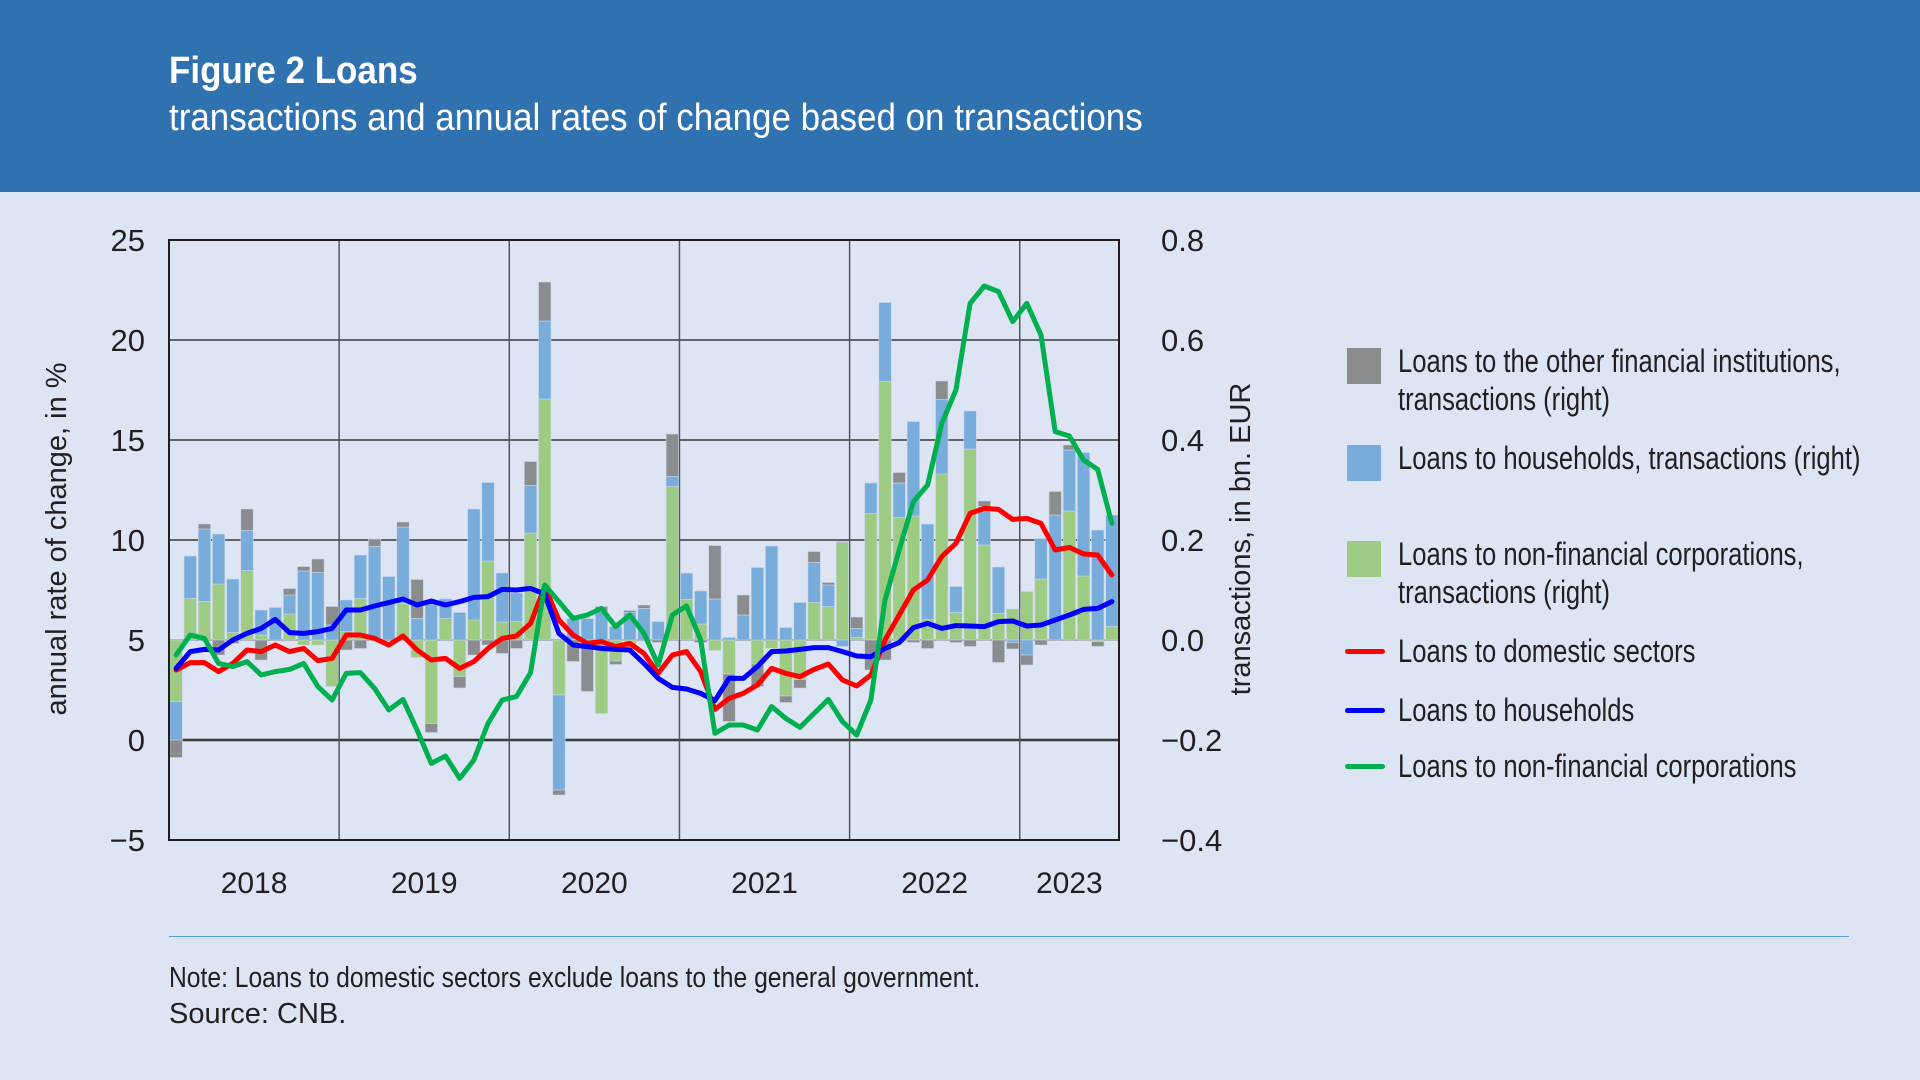 The width and height of the screenshot is (1920, 1080). What do you see at coordinates (1191, 740) in the screenshot?
I see `y2-tick-label: −0.2` at bounding box center [1191, 740].